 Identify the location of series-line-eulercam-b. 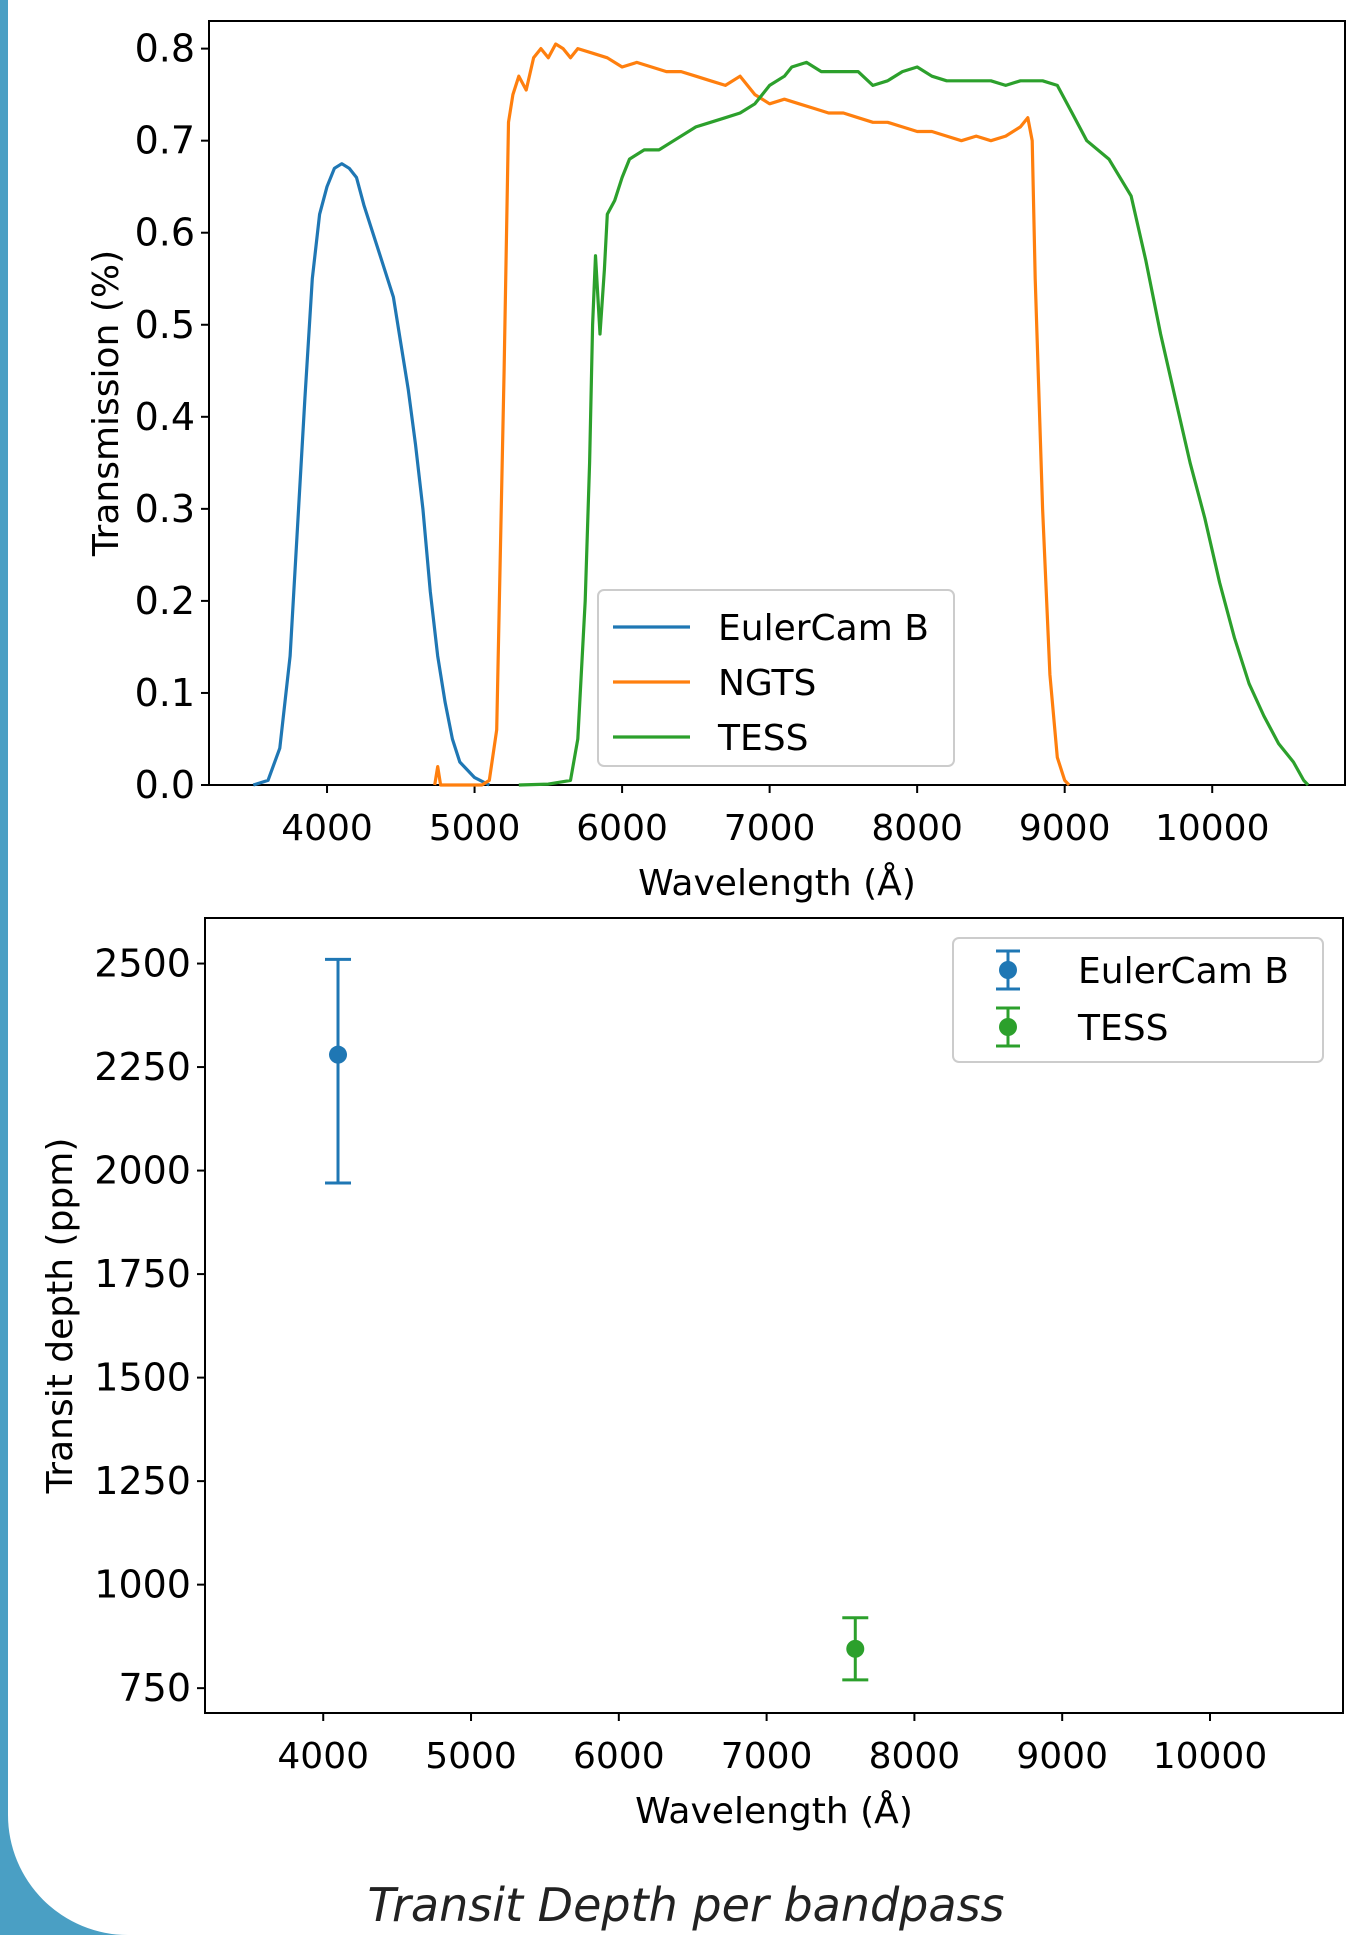
(371, 474).